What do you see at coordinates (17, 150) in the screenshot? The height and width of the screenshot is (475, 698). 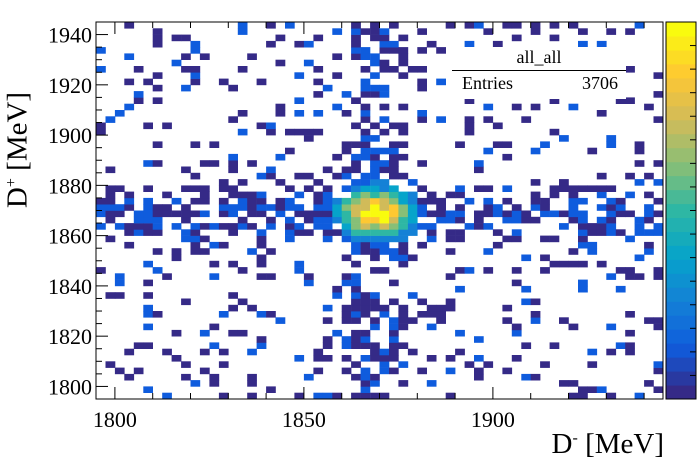 I see `y-axis-title: D+ [MeV]` at bounding box center [17, 150].